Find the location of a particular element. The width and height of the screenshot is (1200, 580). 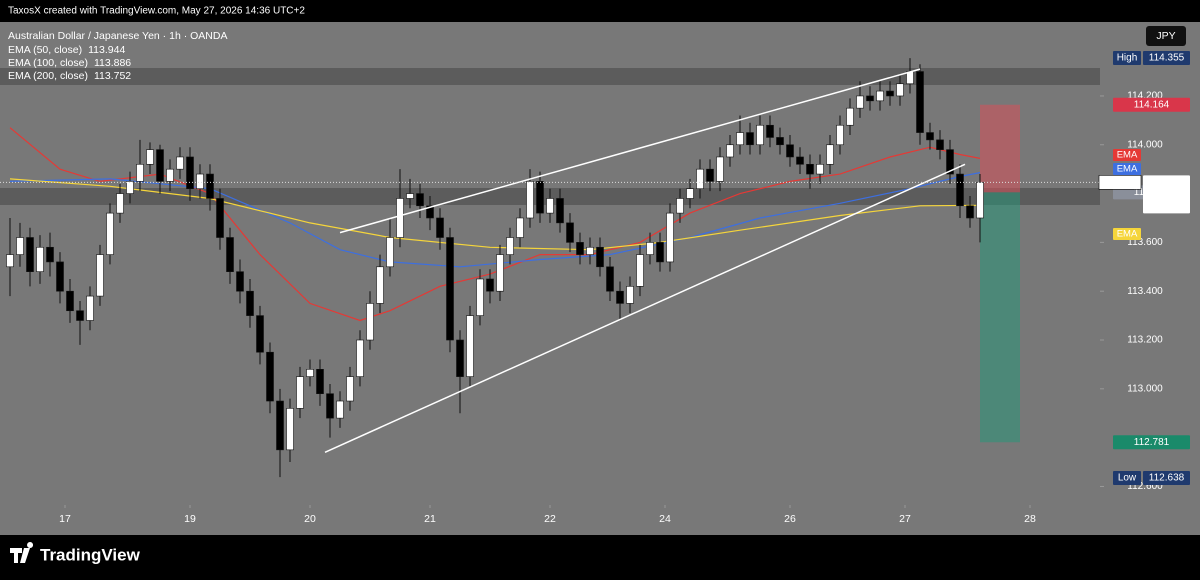

x-tick-label: 21 is located at coordinates (430, 519).